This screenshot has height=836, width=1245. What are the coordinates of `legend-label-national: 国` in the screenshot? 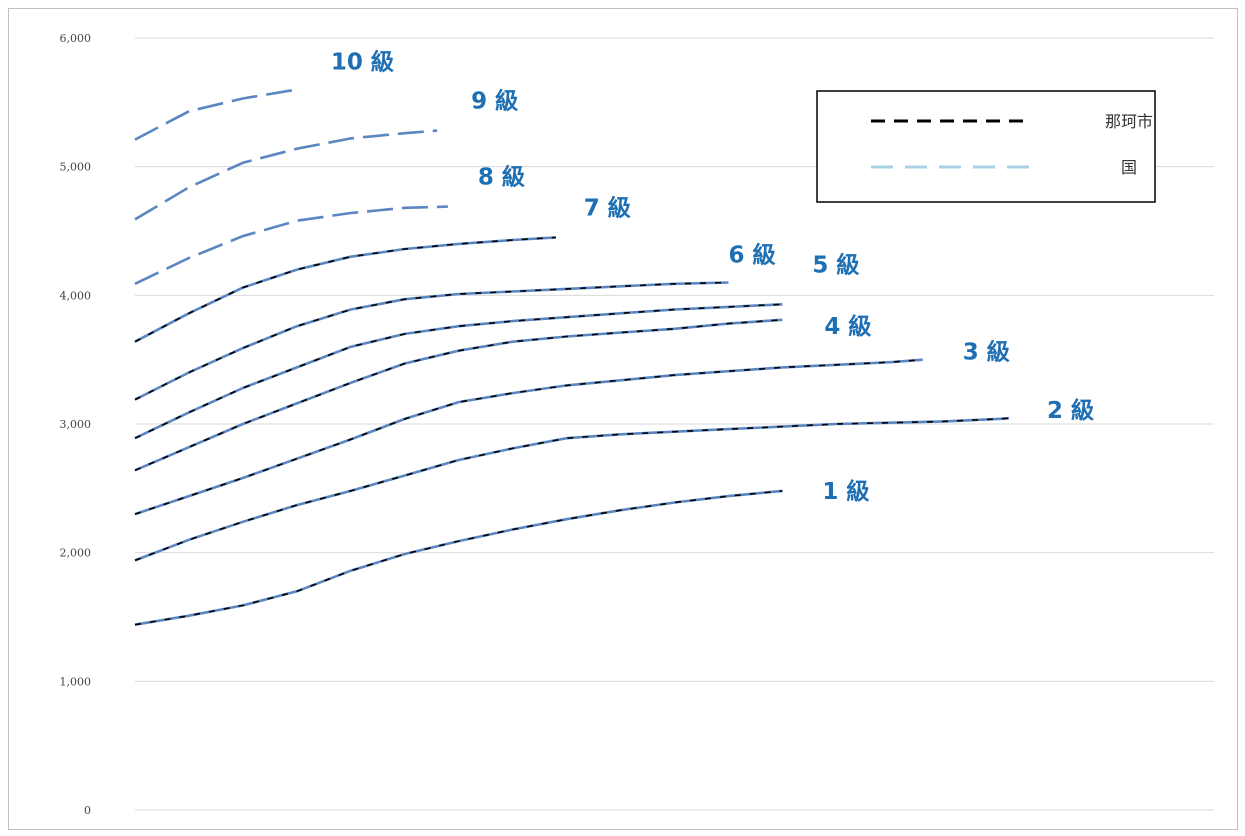 It's located at (1129, 167).